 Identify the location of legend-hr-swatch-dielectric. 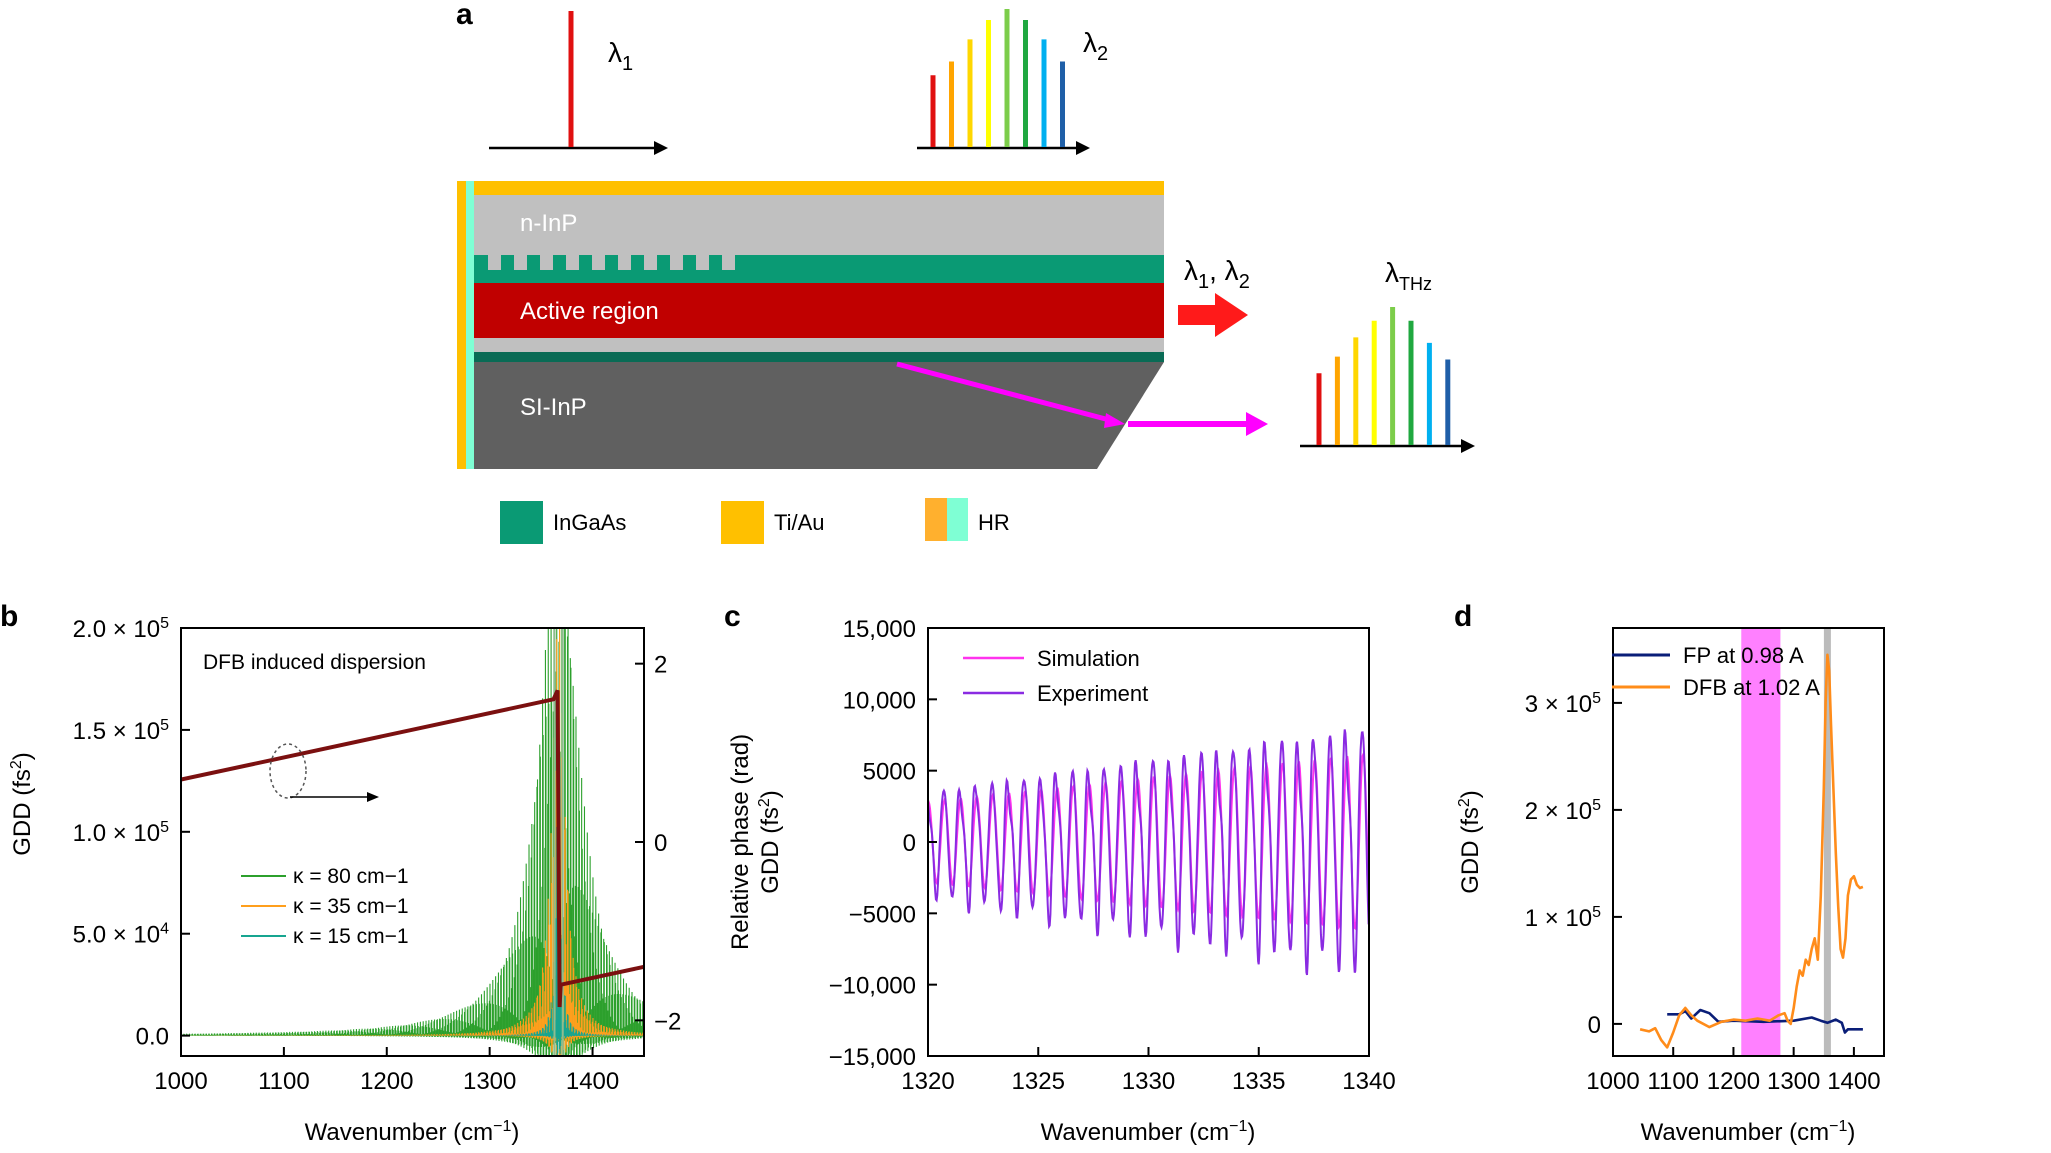
(957, 519).